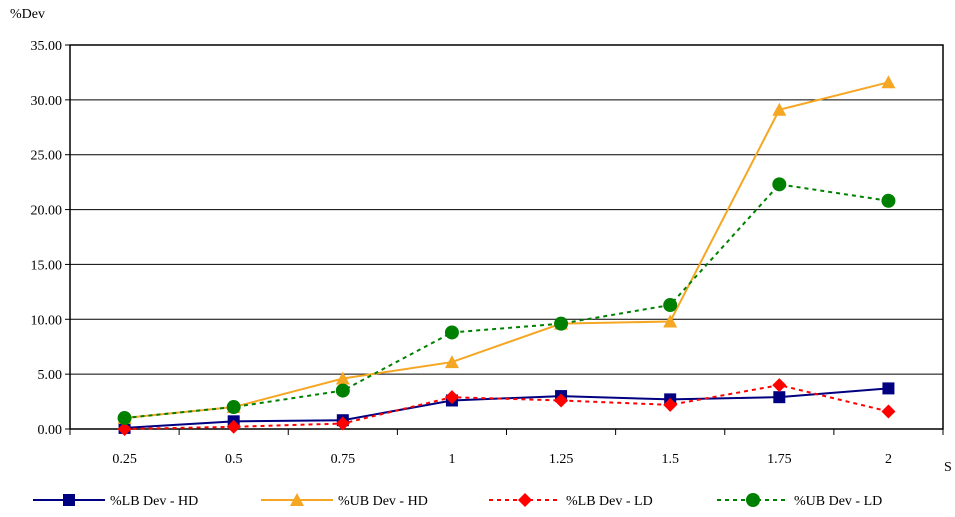  I want to click on y-tick-label: 25.00, so click(47, 156).